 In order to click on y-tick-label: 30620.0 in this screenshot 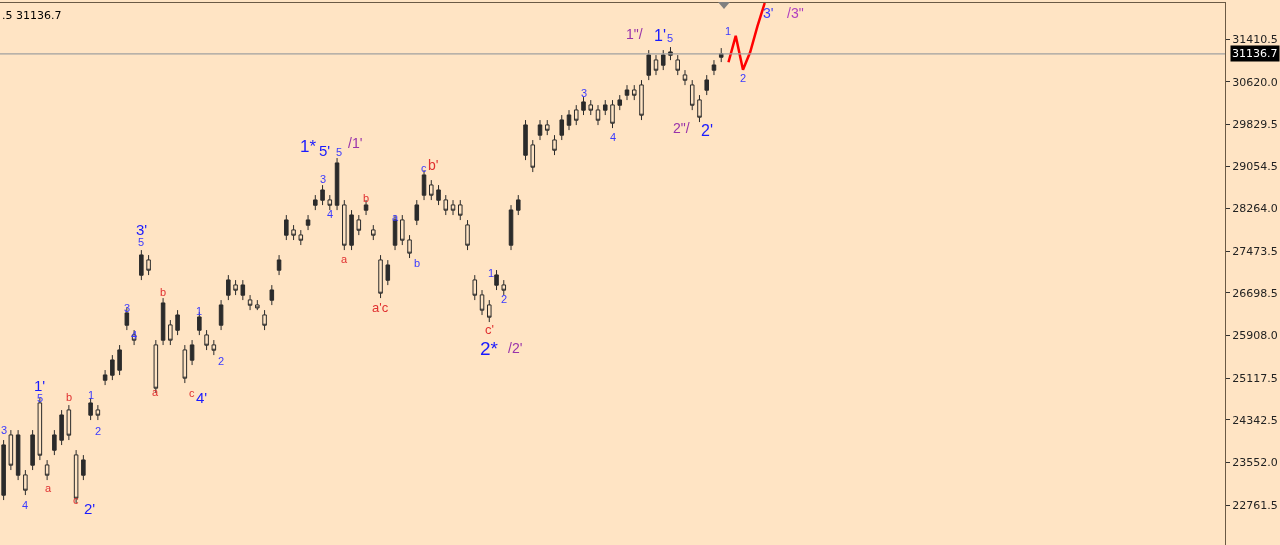, I will do `click(1255, 82)`.